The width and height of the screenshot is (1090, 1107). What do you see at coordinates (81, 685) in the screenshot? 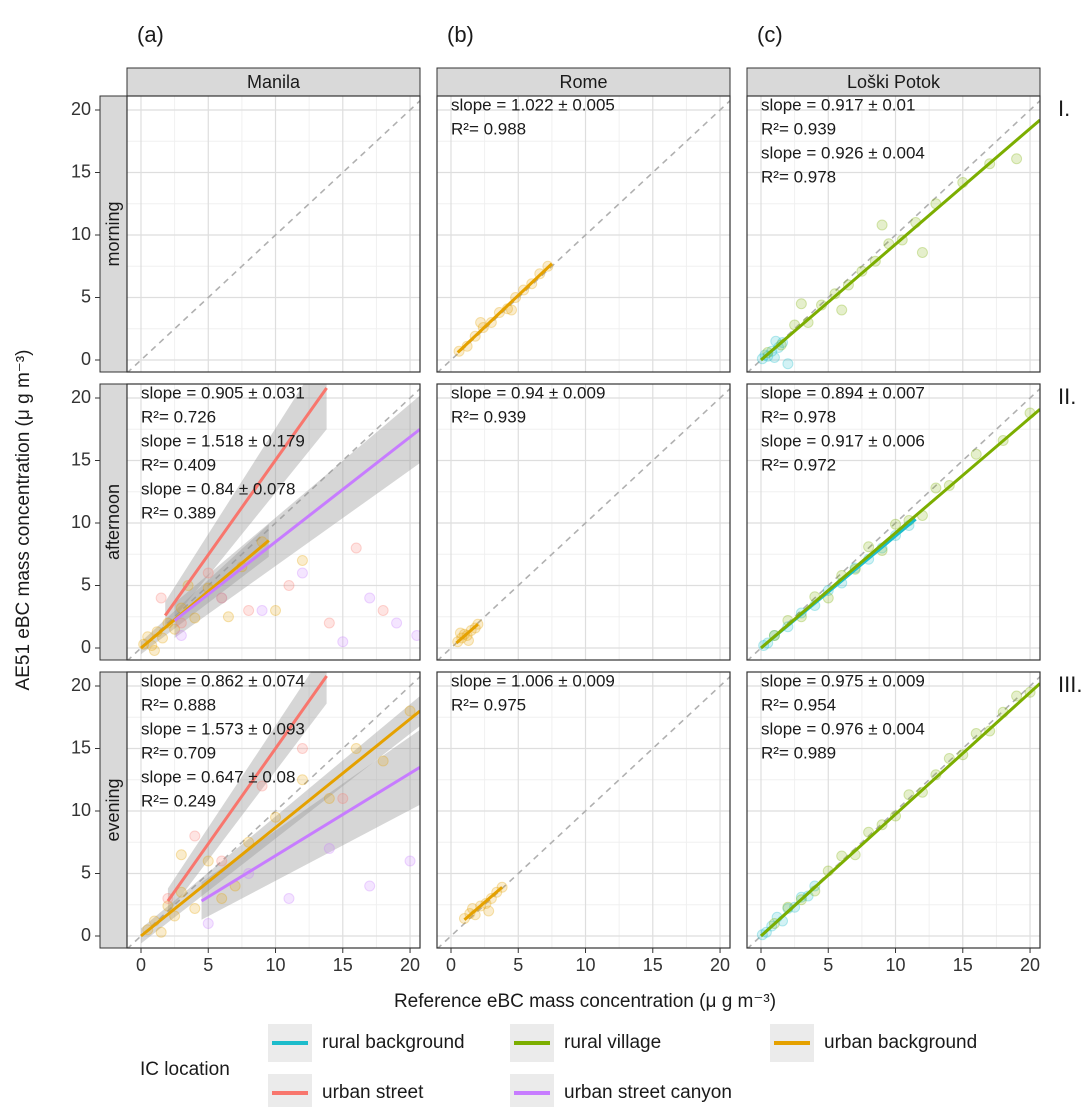
I see `y-tick-label: 20` at bounding box center [81, 685].